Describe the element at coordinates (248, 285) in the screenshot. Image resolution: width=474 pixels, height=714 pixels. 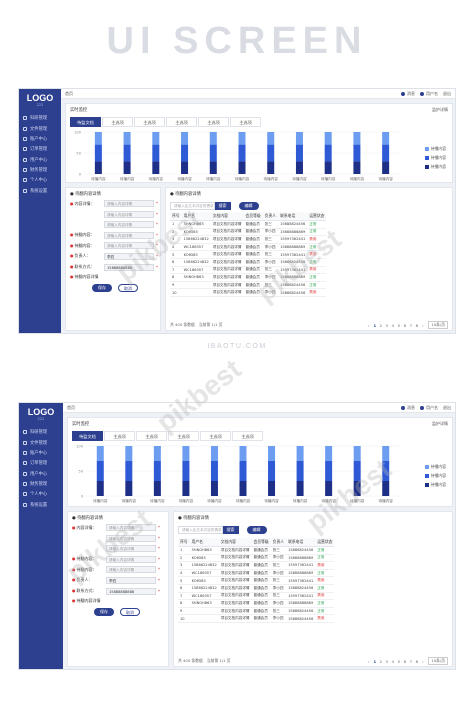
I see `table-row: 9 项目文档内容详情 普通会员 张三 15888824456 正常` at that location.